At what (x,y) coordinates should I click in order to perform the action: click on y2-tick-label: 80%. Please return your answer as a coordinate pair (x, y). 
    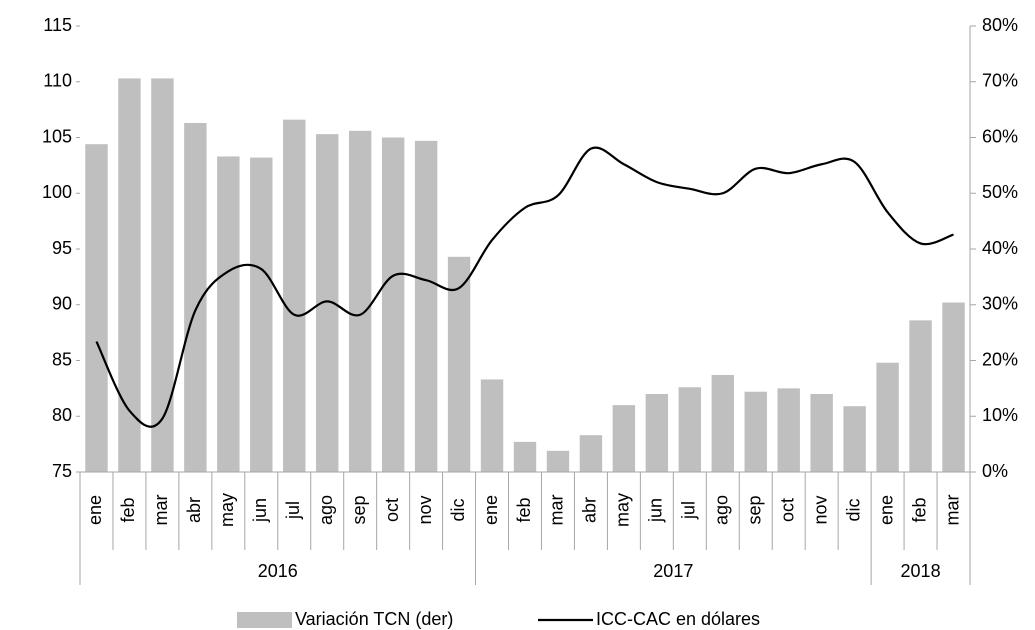
    Looking at the image, I should click on (1000, 25).